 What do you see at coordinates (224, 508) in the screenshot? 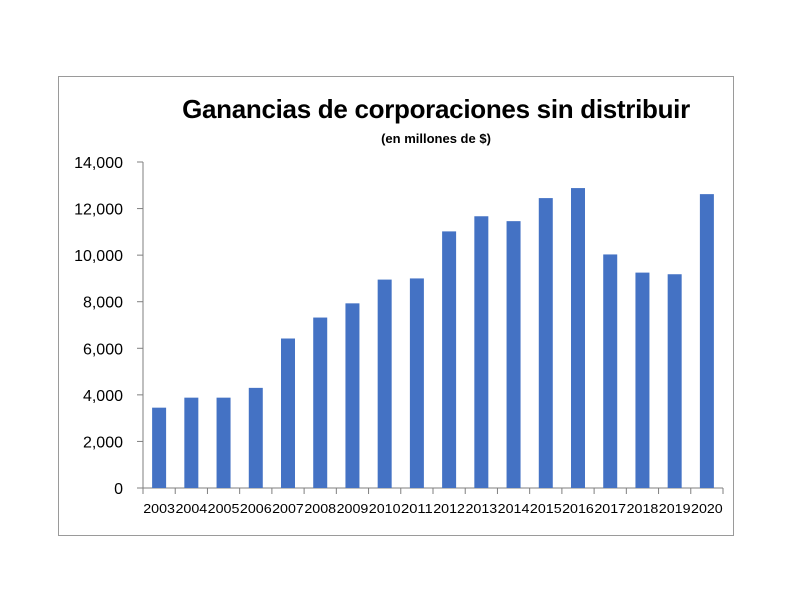
I see `x-tick-label: 2005` at bounding box center [224, 508].